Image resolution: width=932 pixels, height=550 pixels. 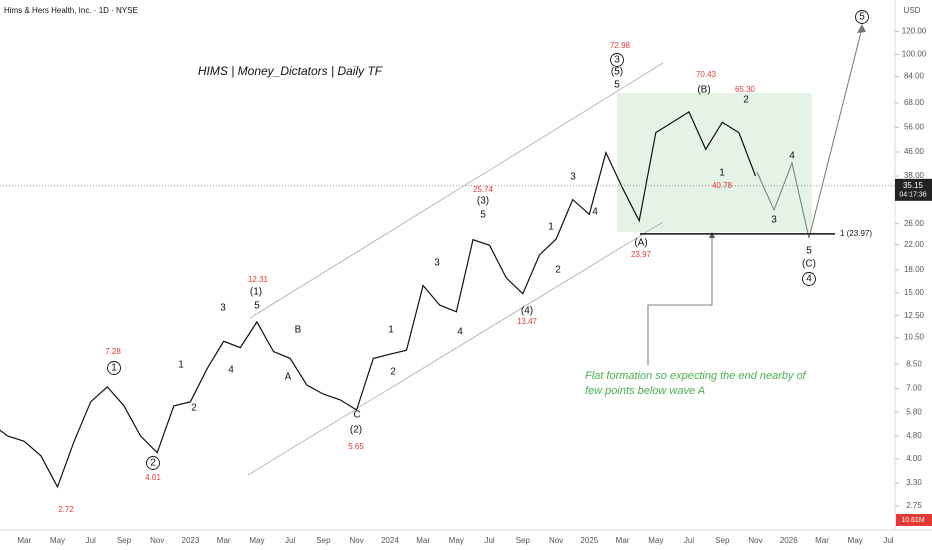 I want to click on chart-title: HIMS | Money_Dictators | Daily TF, so click(x=290, y=71).